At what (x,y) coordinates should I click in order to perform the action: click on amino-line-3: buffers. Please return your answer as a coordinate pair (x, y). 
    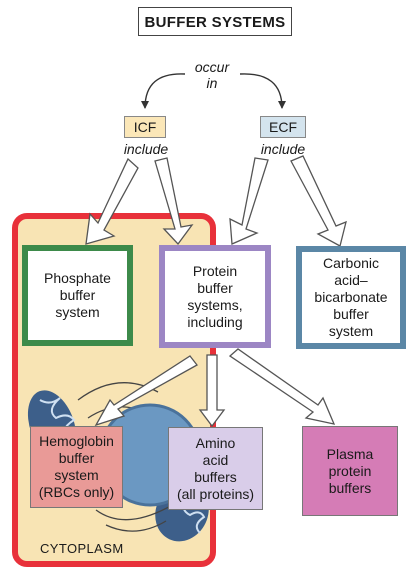
    Looking at the image, I should click on (215, 476).